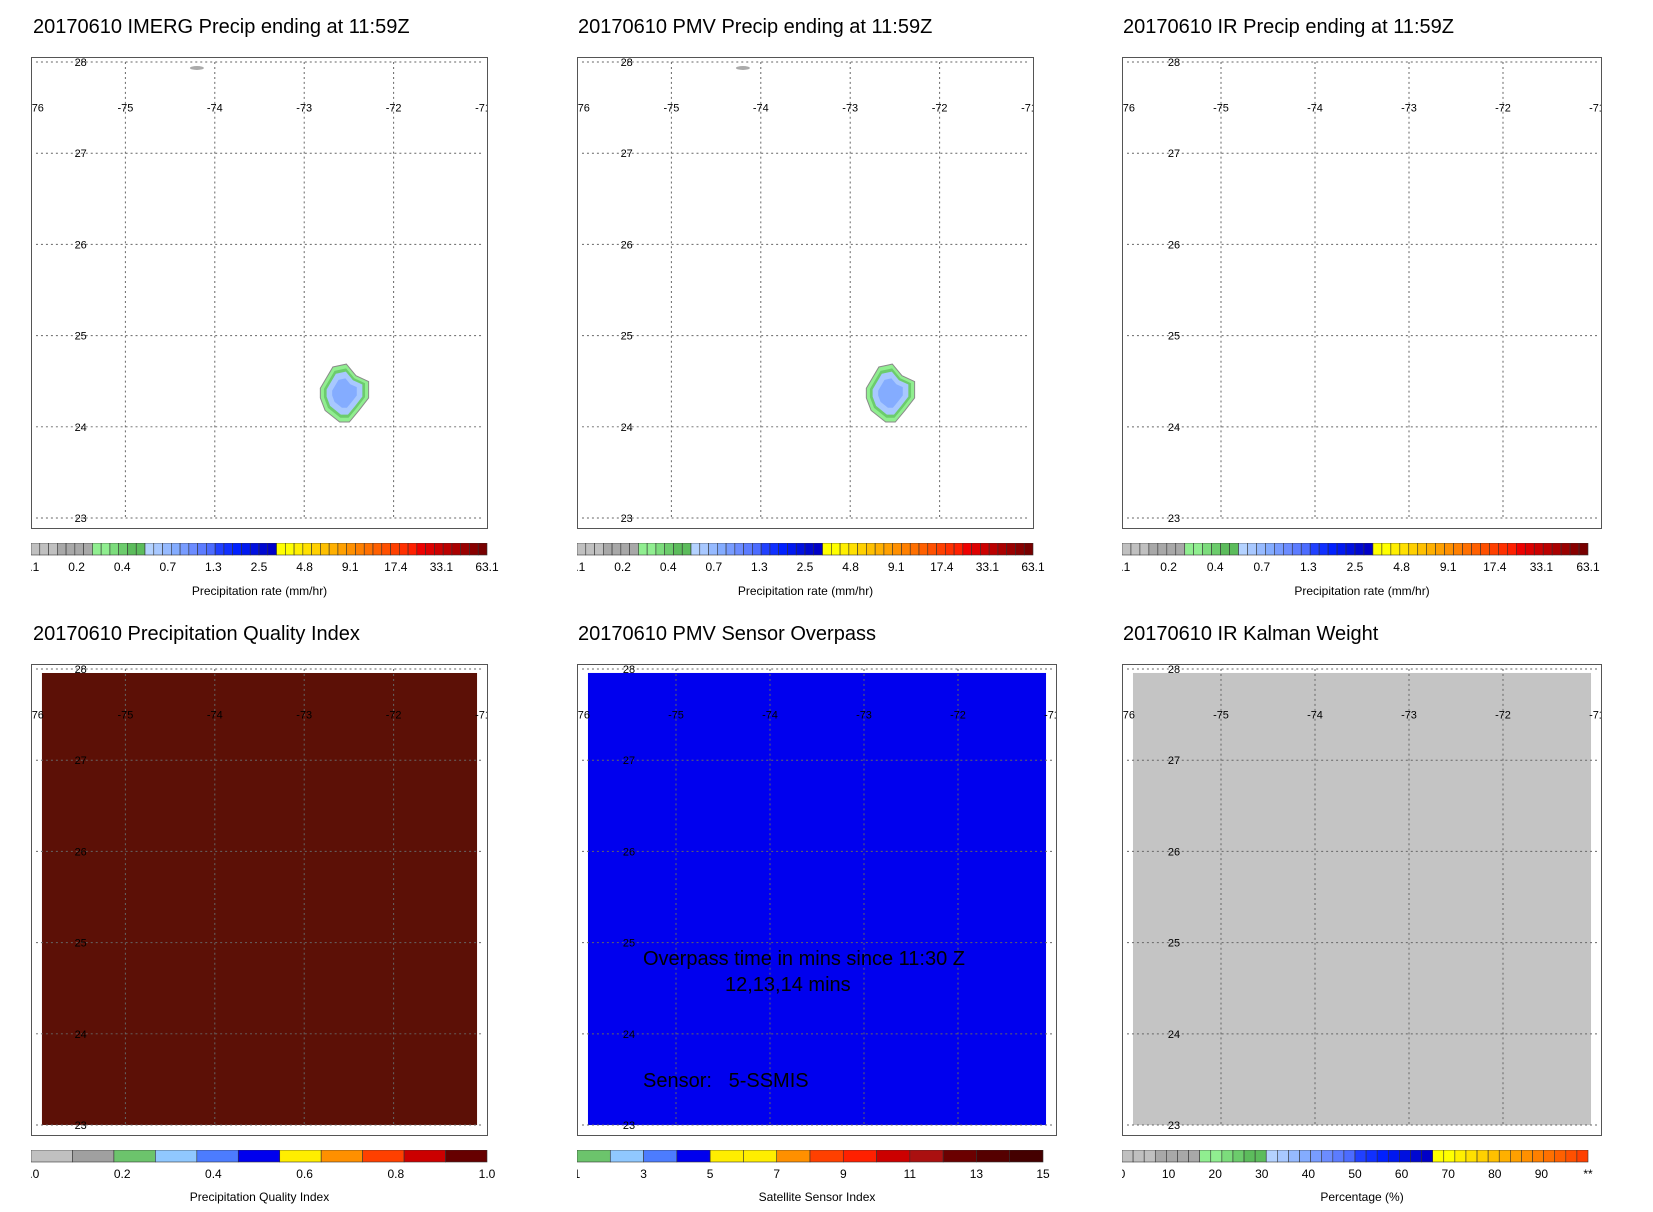 The image size is (1653, 1212). I want to click on colorbar-tick-label: 20, so click(1216, 1174).